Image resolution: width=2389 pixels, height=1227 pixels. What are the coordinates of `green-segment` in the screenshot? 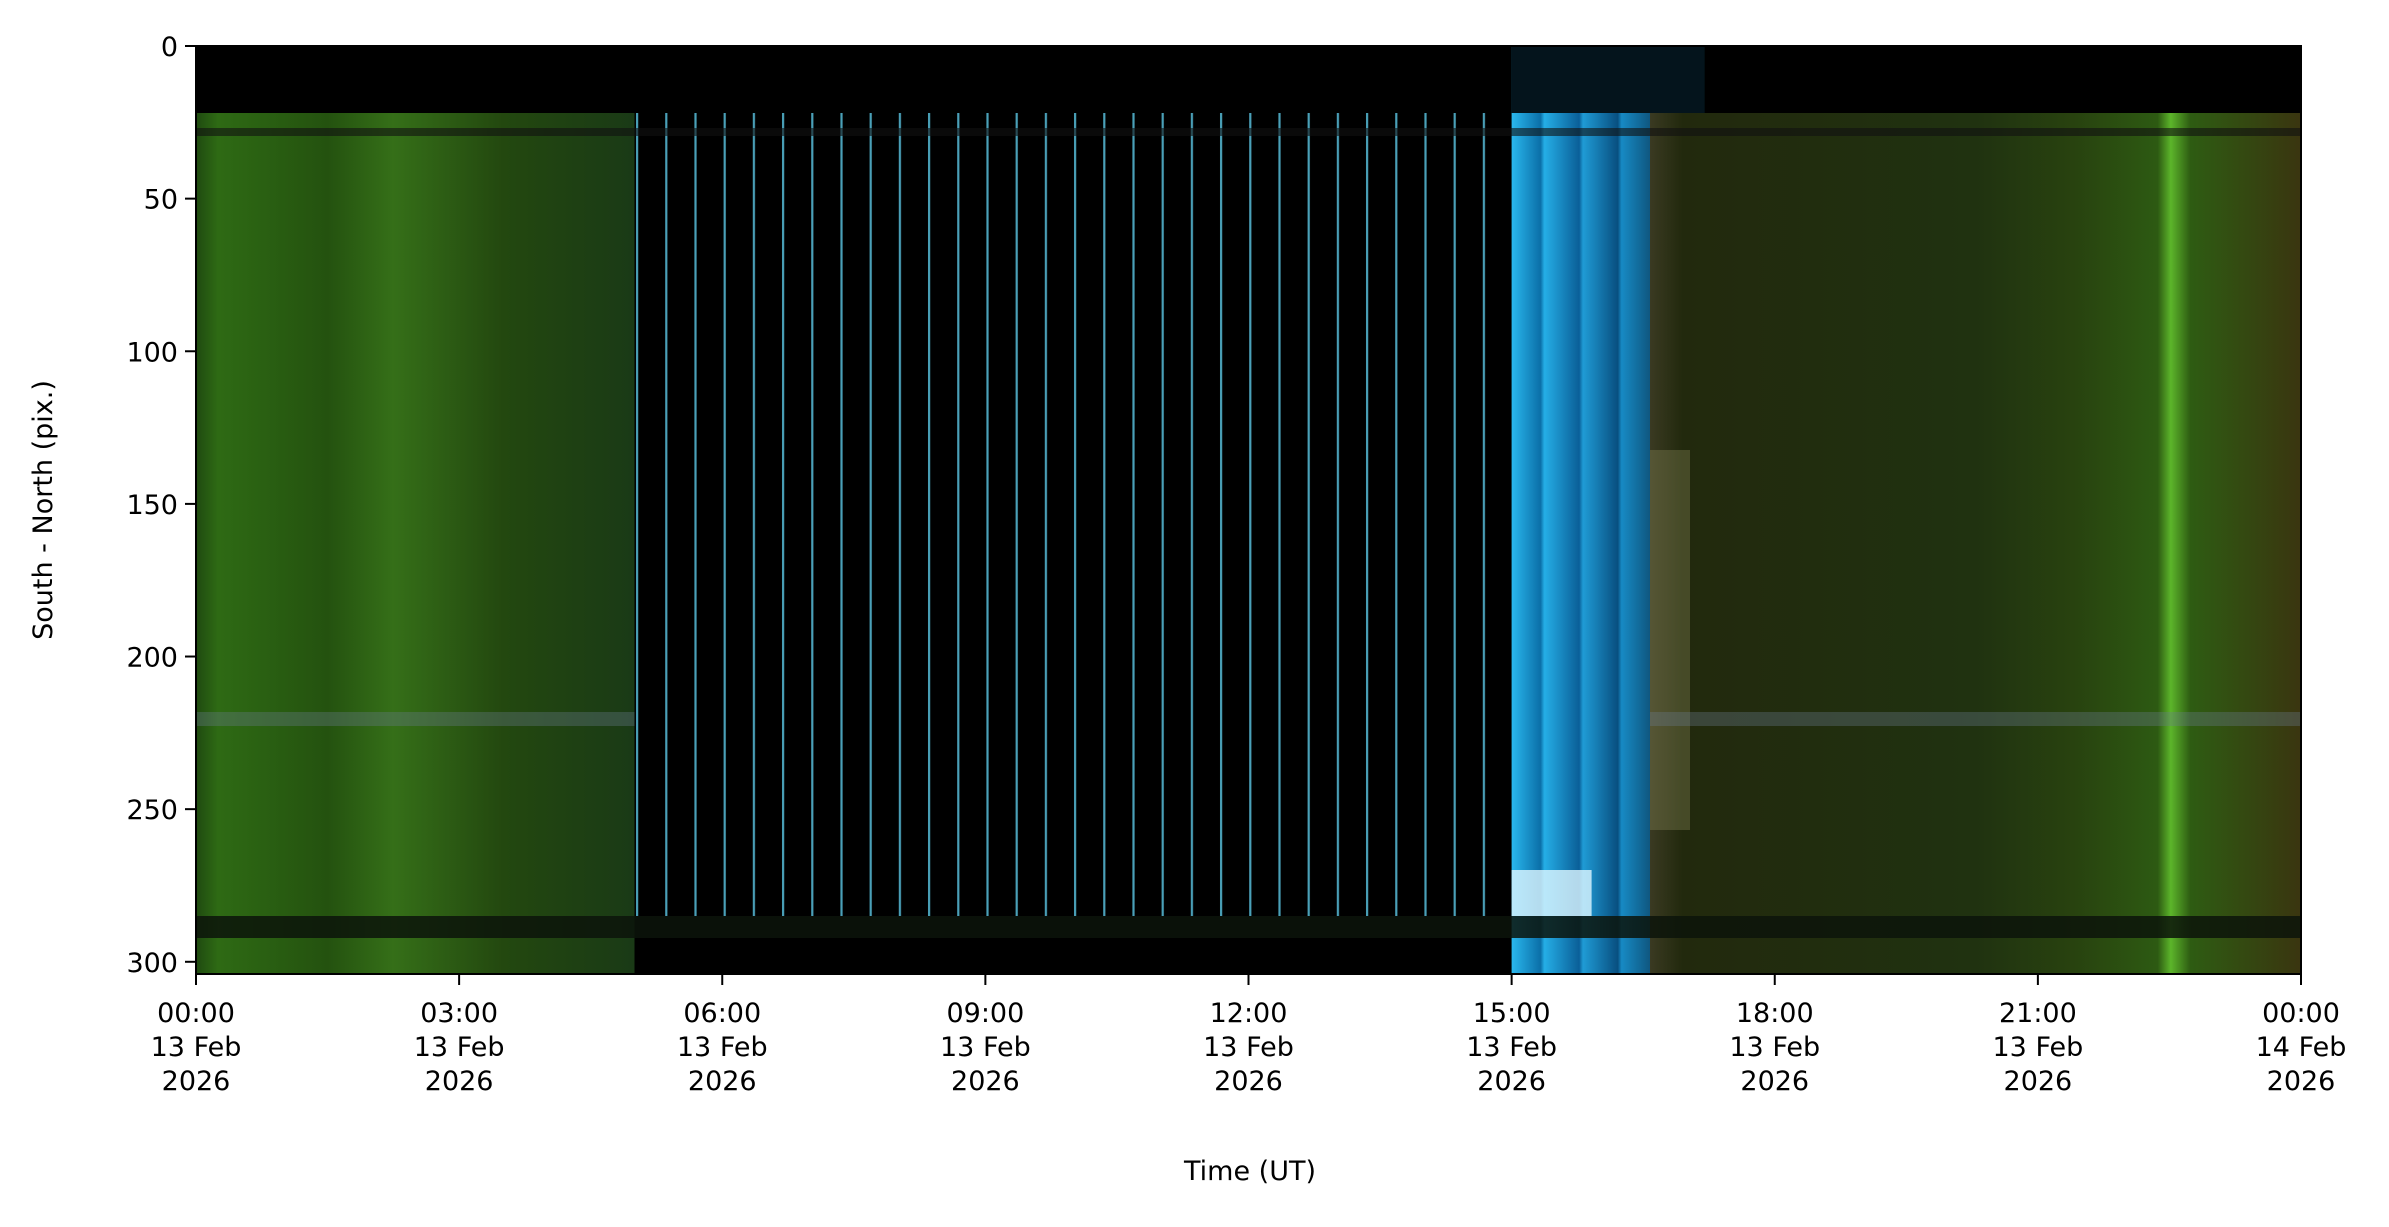 It's located at (415, 543).